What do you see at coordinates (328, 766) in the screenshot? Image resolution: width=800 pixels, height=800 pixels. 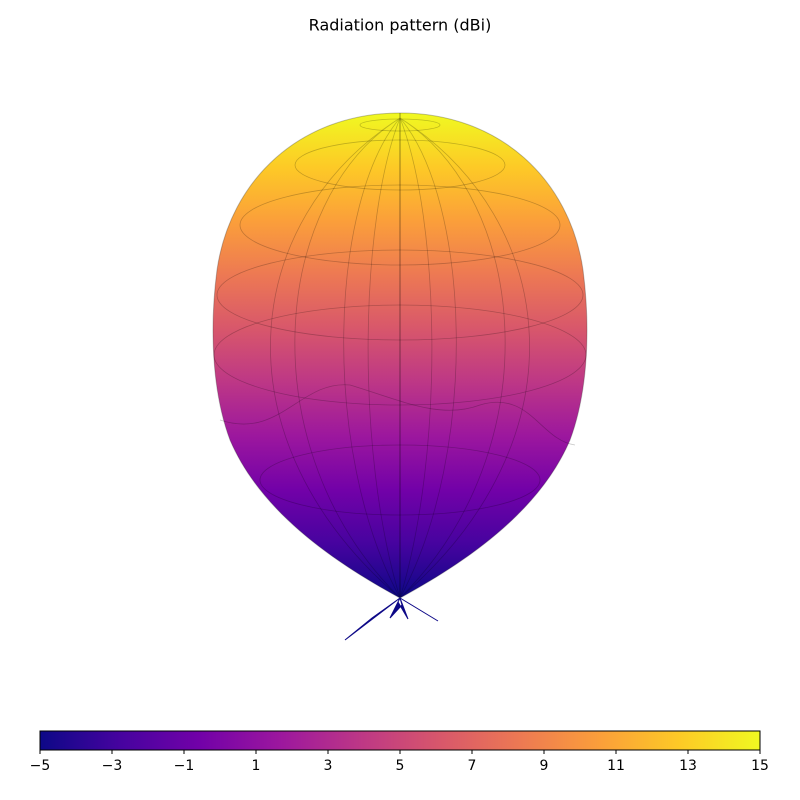 I see `colorbar-tick-label: 3` at bounding box center [328, 766].